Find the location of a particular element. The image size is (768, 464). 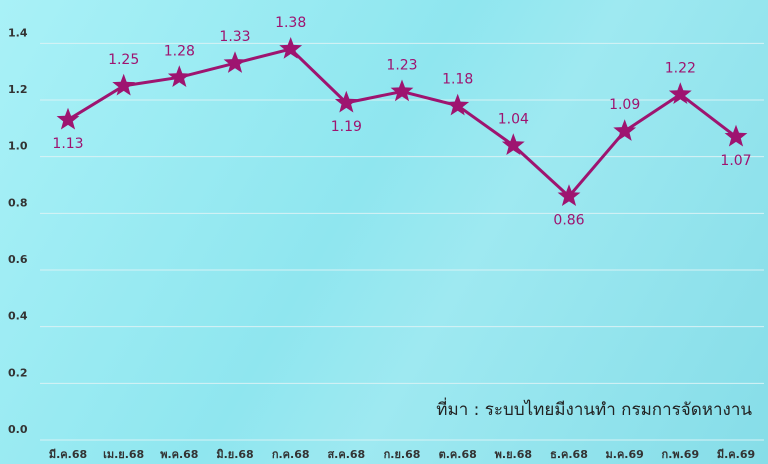

data-label: 0.86 is located at coordinates (568, 220).